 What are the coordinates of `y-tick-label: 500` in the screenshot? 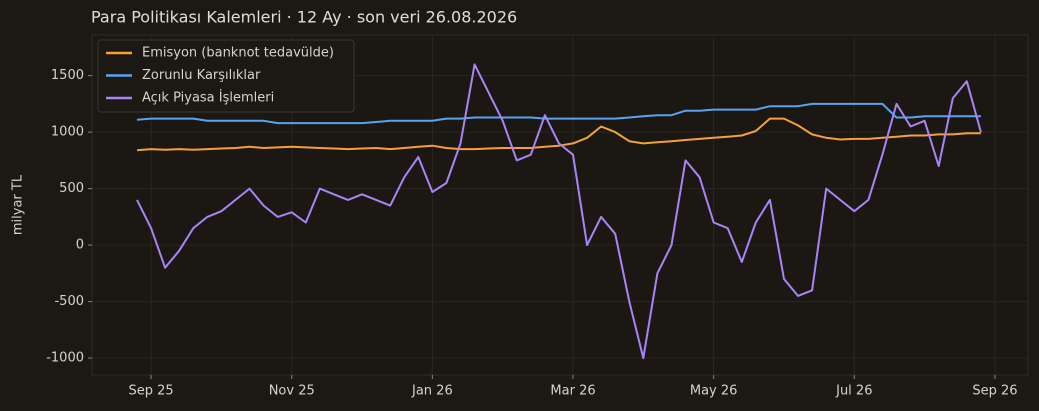 It's located at (71, 188).